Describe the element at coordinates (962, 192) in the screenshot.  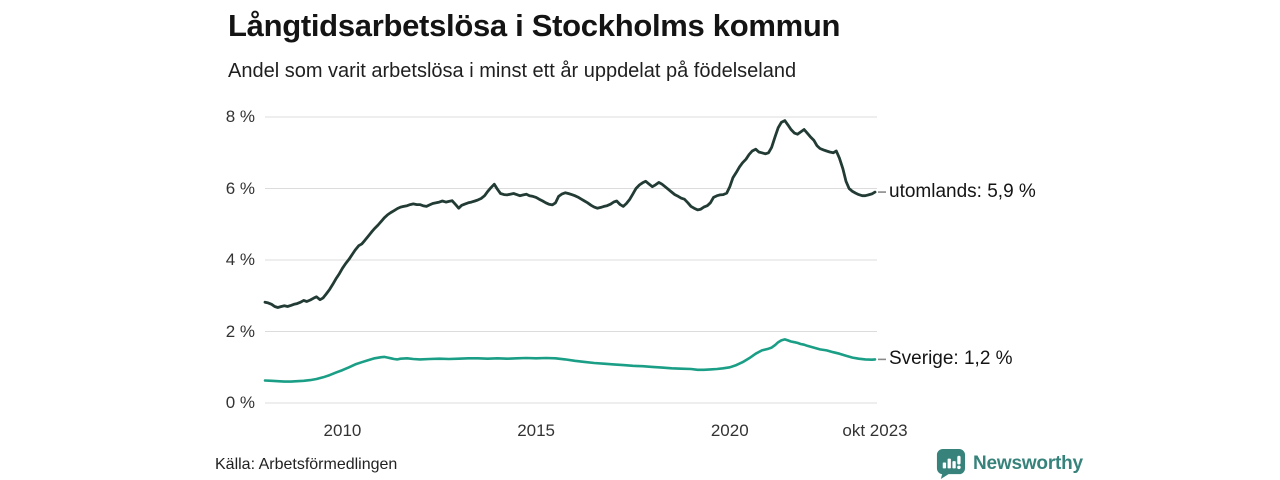
I see `series-end-label-utomlands: utomlands: 5,9 %` at that location.